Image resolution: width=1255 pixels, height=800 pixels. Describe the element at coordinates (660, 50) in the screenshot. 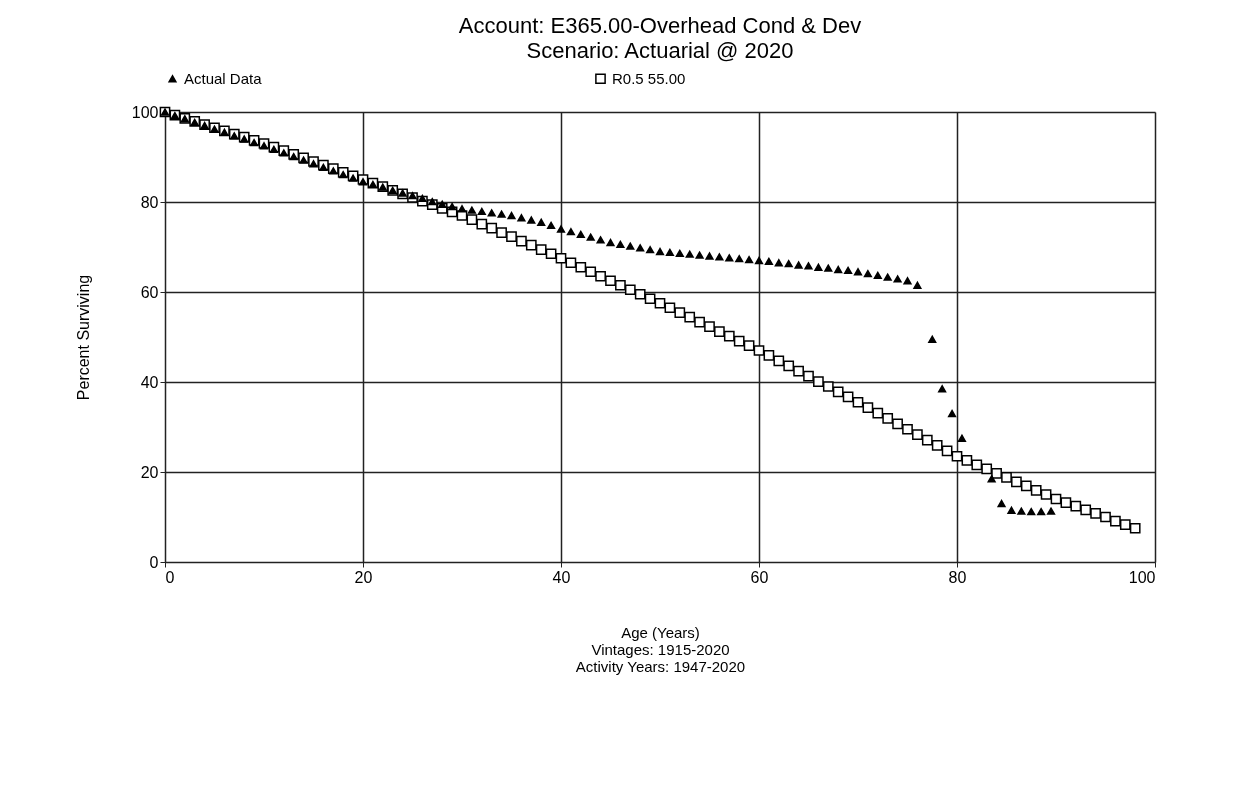

I see `chart-subtitle: Scenario: Actuarial @ 2020` at that location.